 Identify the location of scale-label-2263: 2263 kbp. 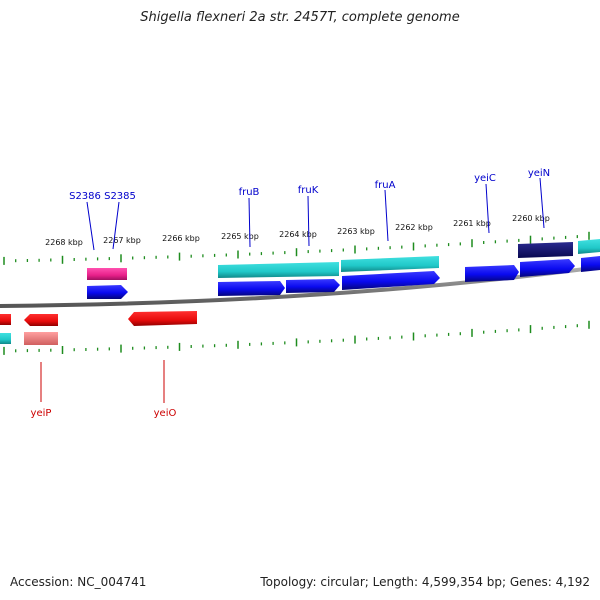
(356, 231).